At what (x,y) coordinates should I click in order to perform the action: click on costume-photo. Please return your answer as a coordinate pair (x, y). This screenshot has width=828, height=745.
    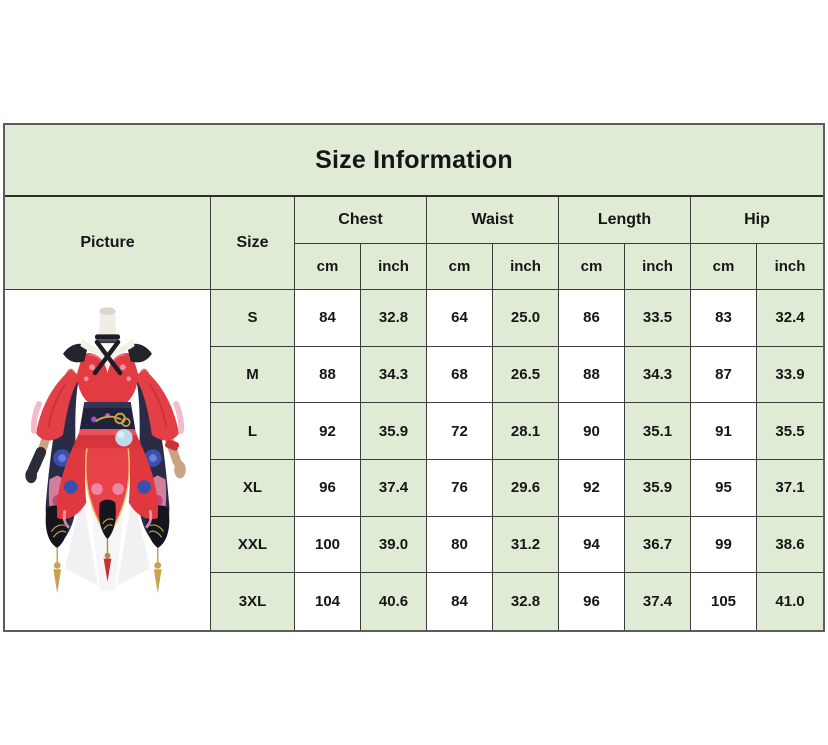
    Looking at the image, I should click on (105, 450).